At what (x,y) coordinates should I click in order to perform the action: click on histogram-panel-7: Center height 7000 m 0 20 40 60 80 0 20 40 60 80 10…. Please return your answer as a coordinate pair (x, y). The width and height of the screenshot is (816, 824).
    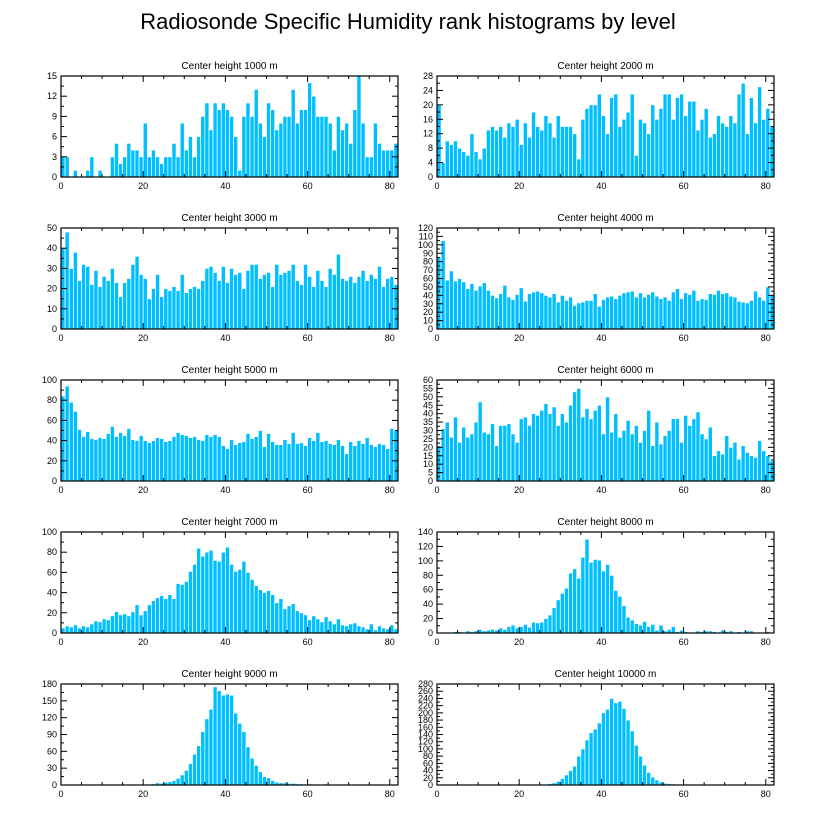
    Looking at the image, I should click on (220, 582).